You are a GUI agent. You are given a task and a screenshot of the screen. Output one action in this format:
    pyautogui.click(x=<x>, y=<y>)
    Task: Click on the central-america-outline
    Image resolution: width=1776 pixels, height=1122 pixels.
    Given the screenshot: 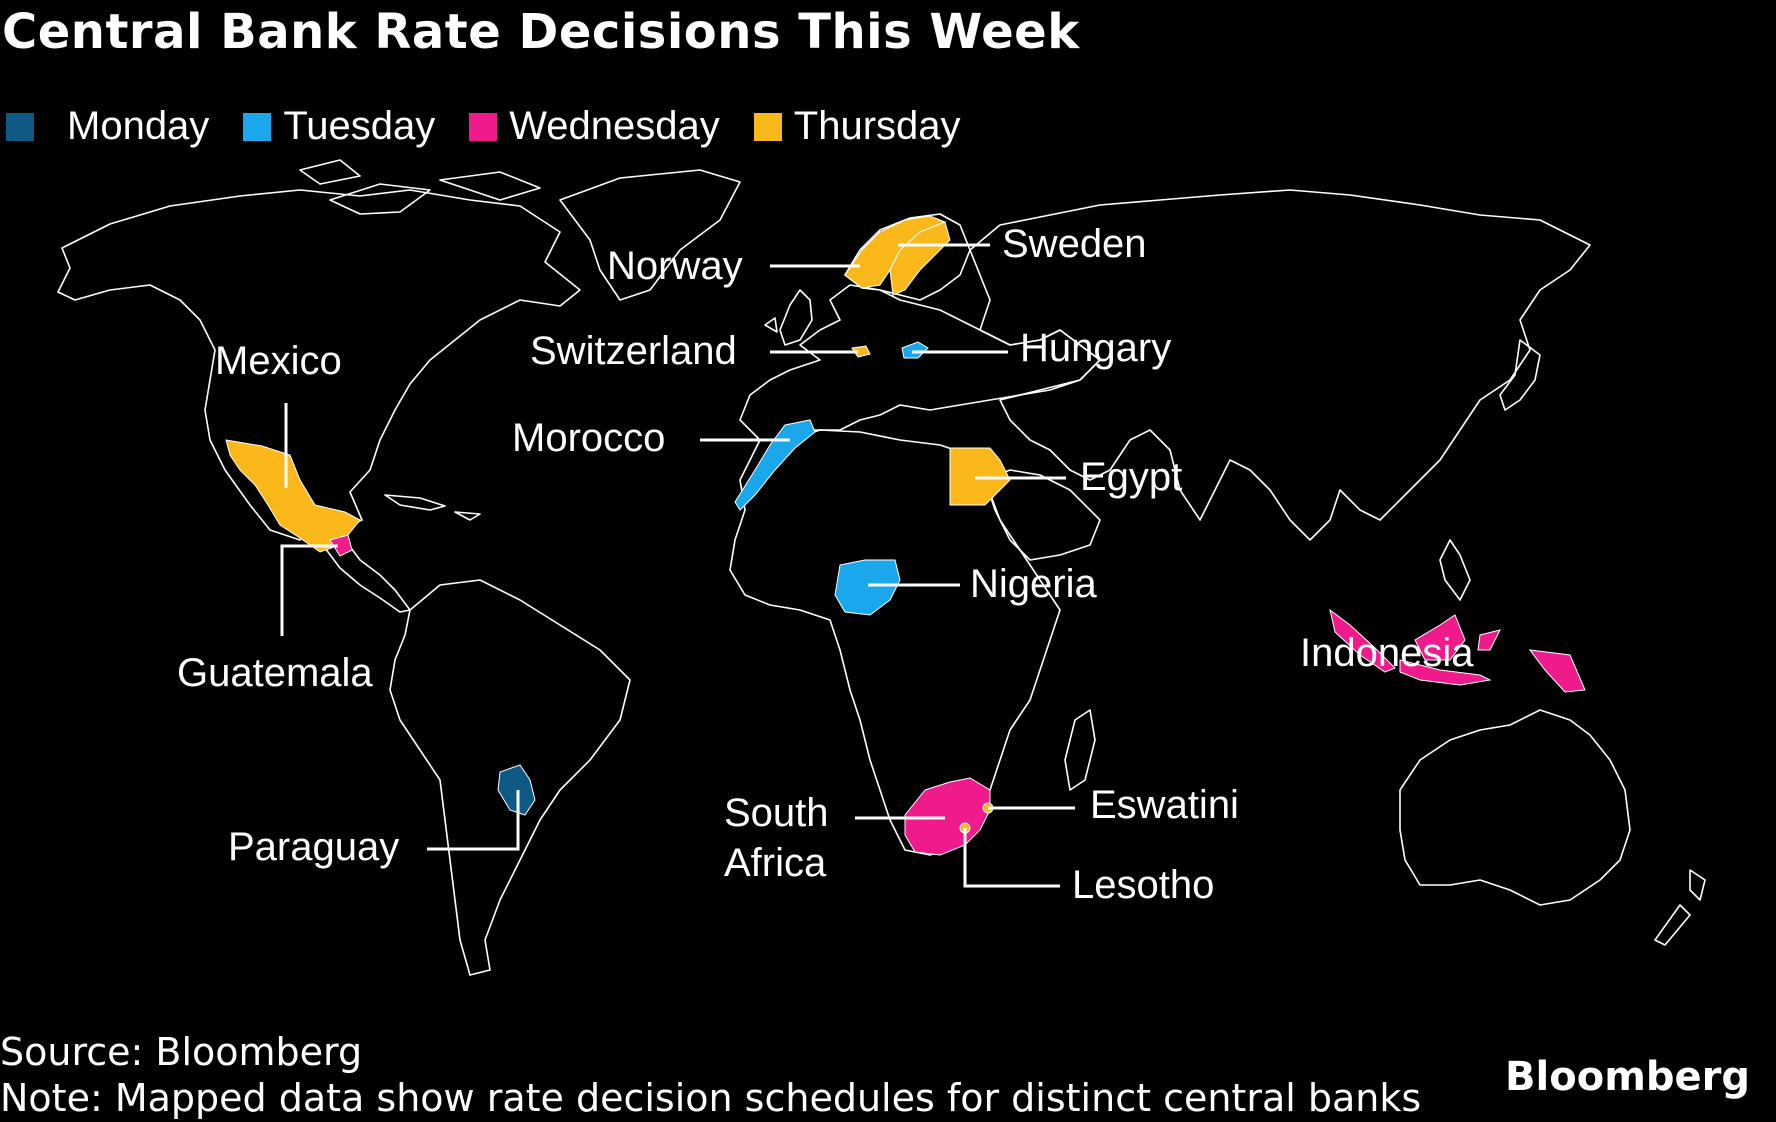 What is the action you would take?
    pyautogui.click(x=365, y=563)
    